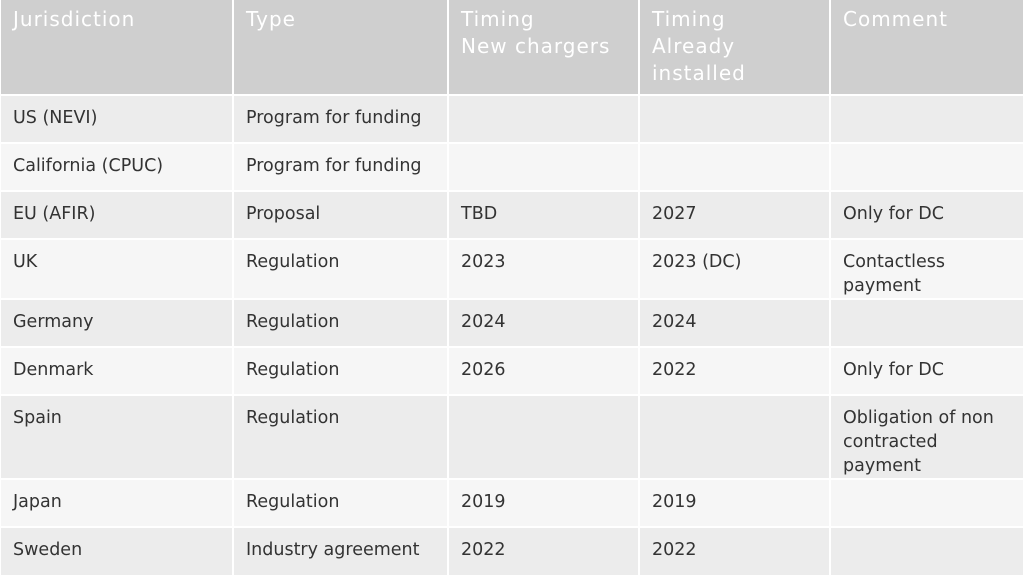 Image resolution: width=1024 pixels, height=577 pixels. I want to click on cell-jurisdiction: UK, so click(117, 270).